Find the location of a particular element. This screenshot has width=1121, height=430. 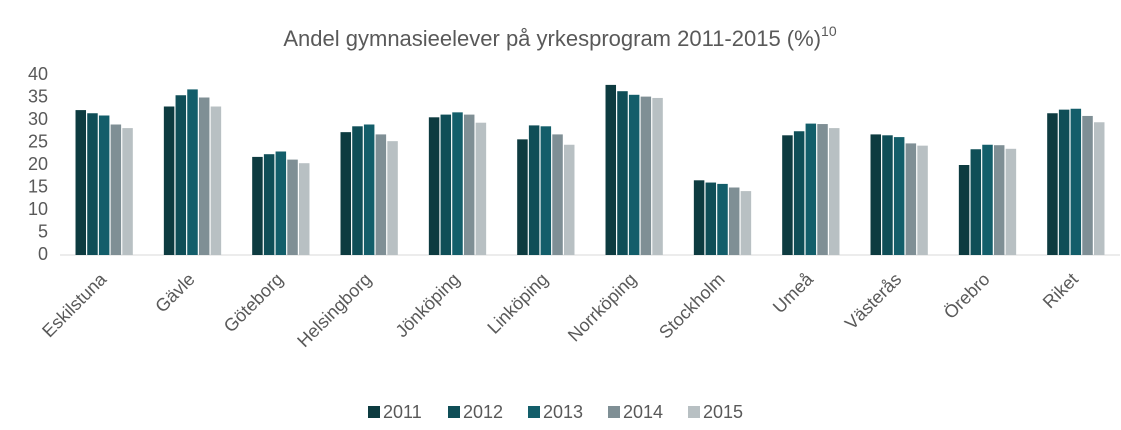

x-tick-label: Stockholm is located at coordinates (692, 306).